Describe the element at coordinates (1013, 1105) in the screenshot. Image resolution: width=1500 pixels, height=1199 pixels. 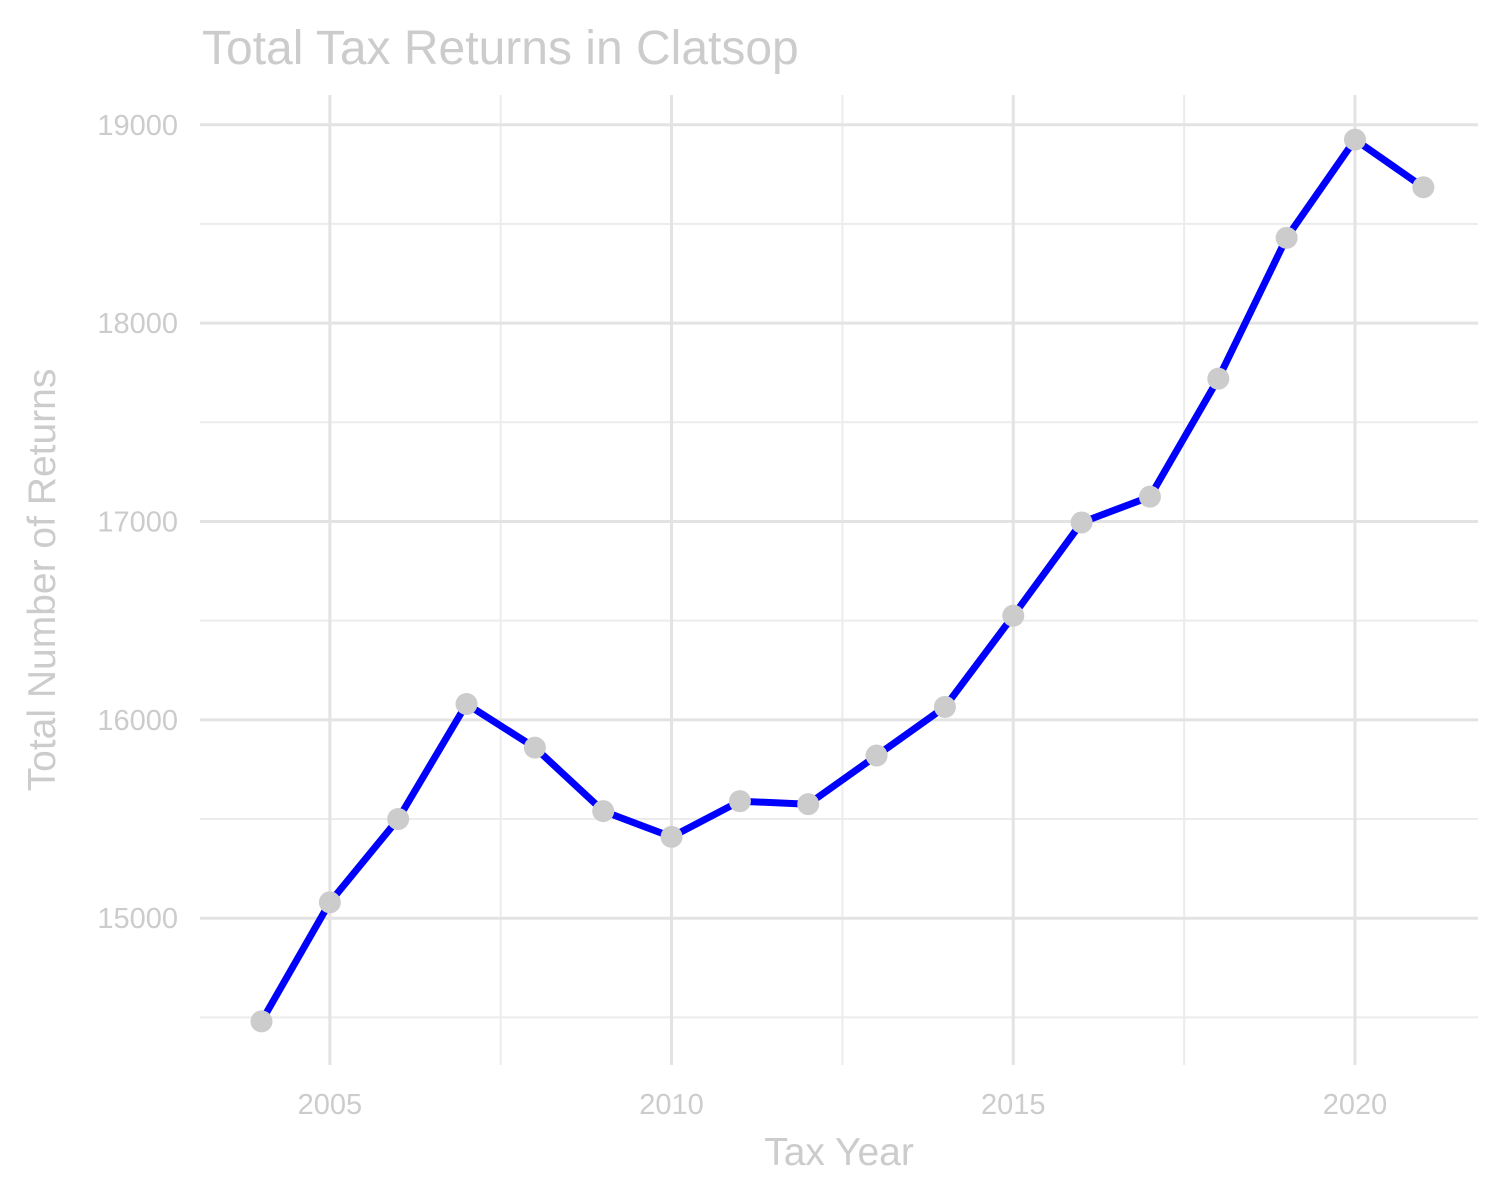
I see `x-tick-label: 2015` at that location.